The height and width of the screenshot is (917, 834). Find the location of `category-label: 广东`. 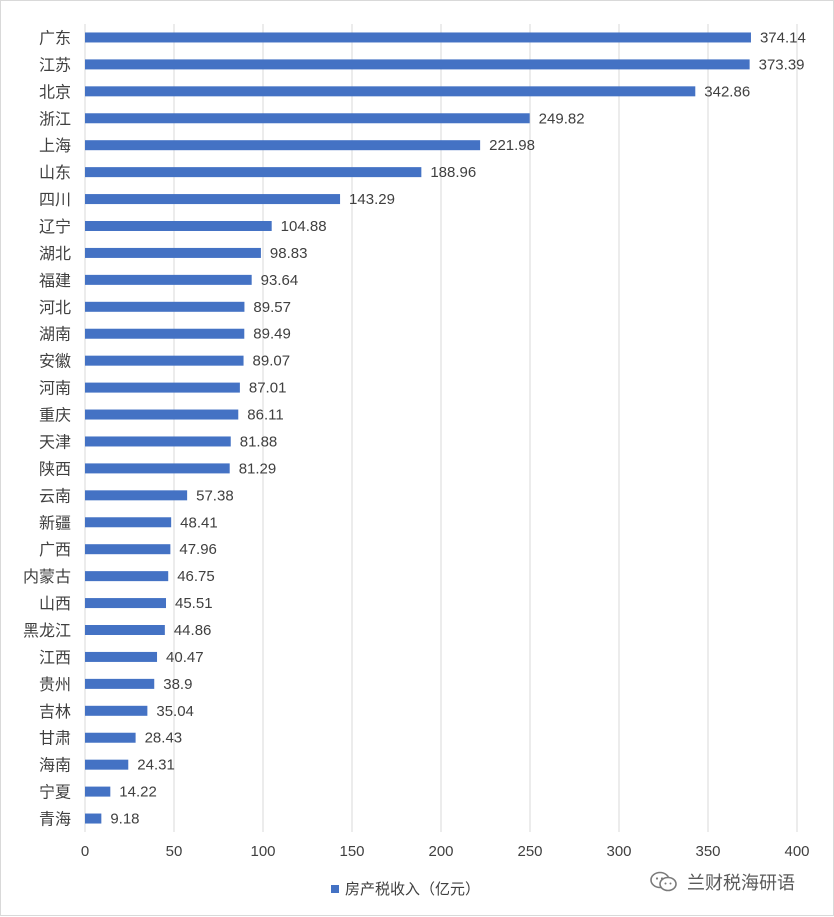

category-label: 广东 is located at coordinates (55, 37).